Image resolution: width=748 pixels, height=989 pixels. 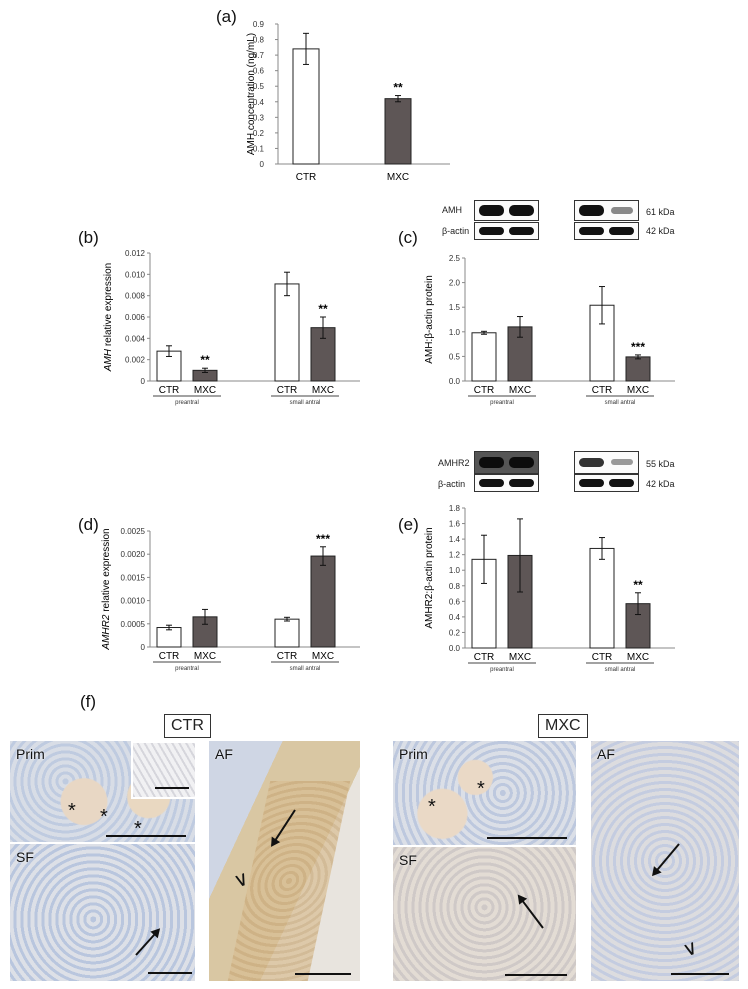 I want to click on ctr-af-arrowhead: ∨, so click(x=241, y=880).